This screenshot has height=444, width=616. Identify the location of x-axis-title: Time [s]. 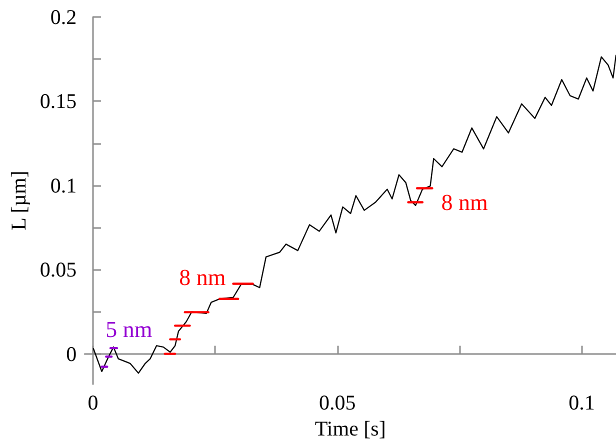
(350, 428).